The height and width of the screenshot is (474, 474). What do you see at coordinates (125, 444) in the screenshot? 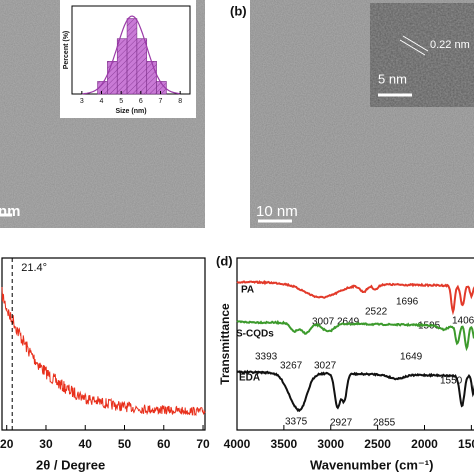
I see `x-tick-label: 50` at bounding box center [125, 444].